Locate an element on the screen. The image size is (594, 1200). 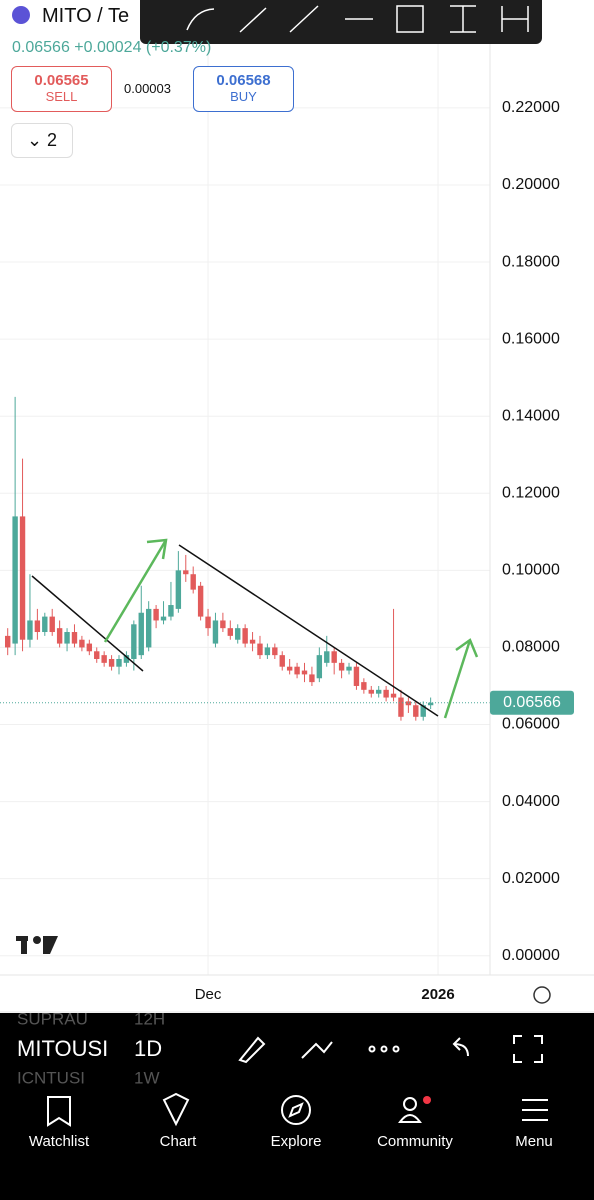
notification-dot is located at coordinates (427, 1100).